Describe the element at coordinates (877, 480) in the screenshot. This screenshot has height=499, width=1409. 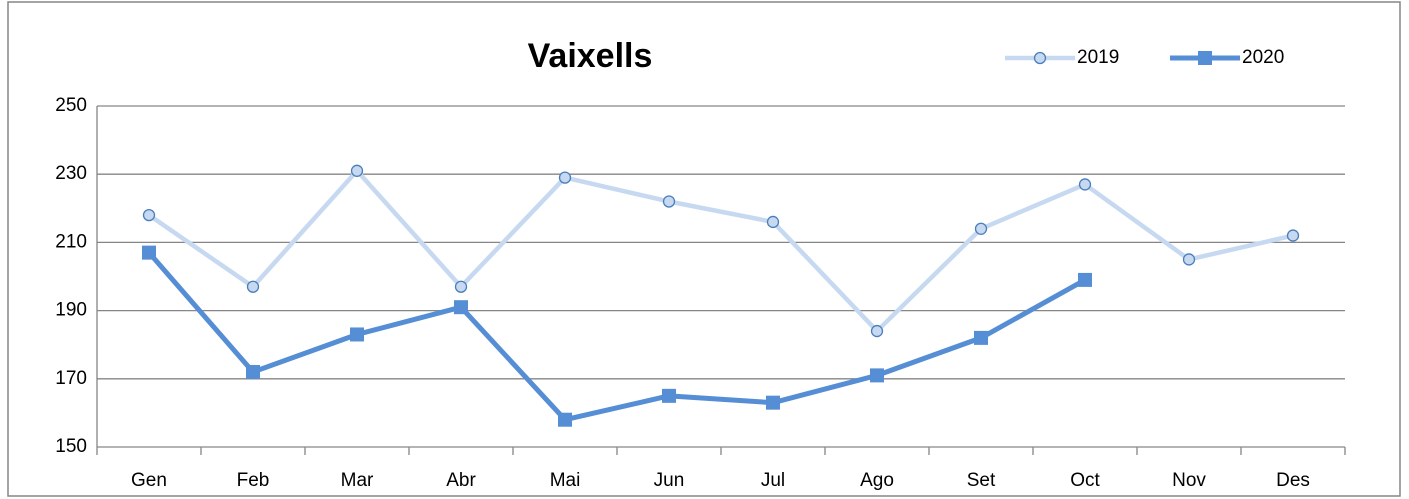
I see `x-tick-label: Ago` at that location.